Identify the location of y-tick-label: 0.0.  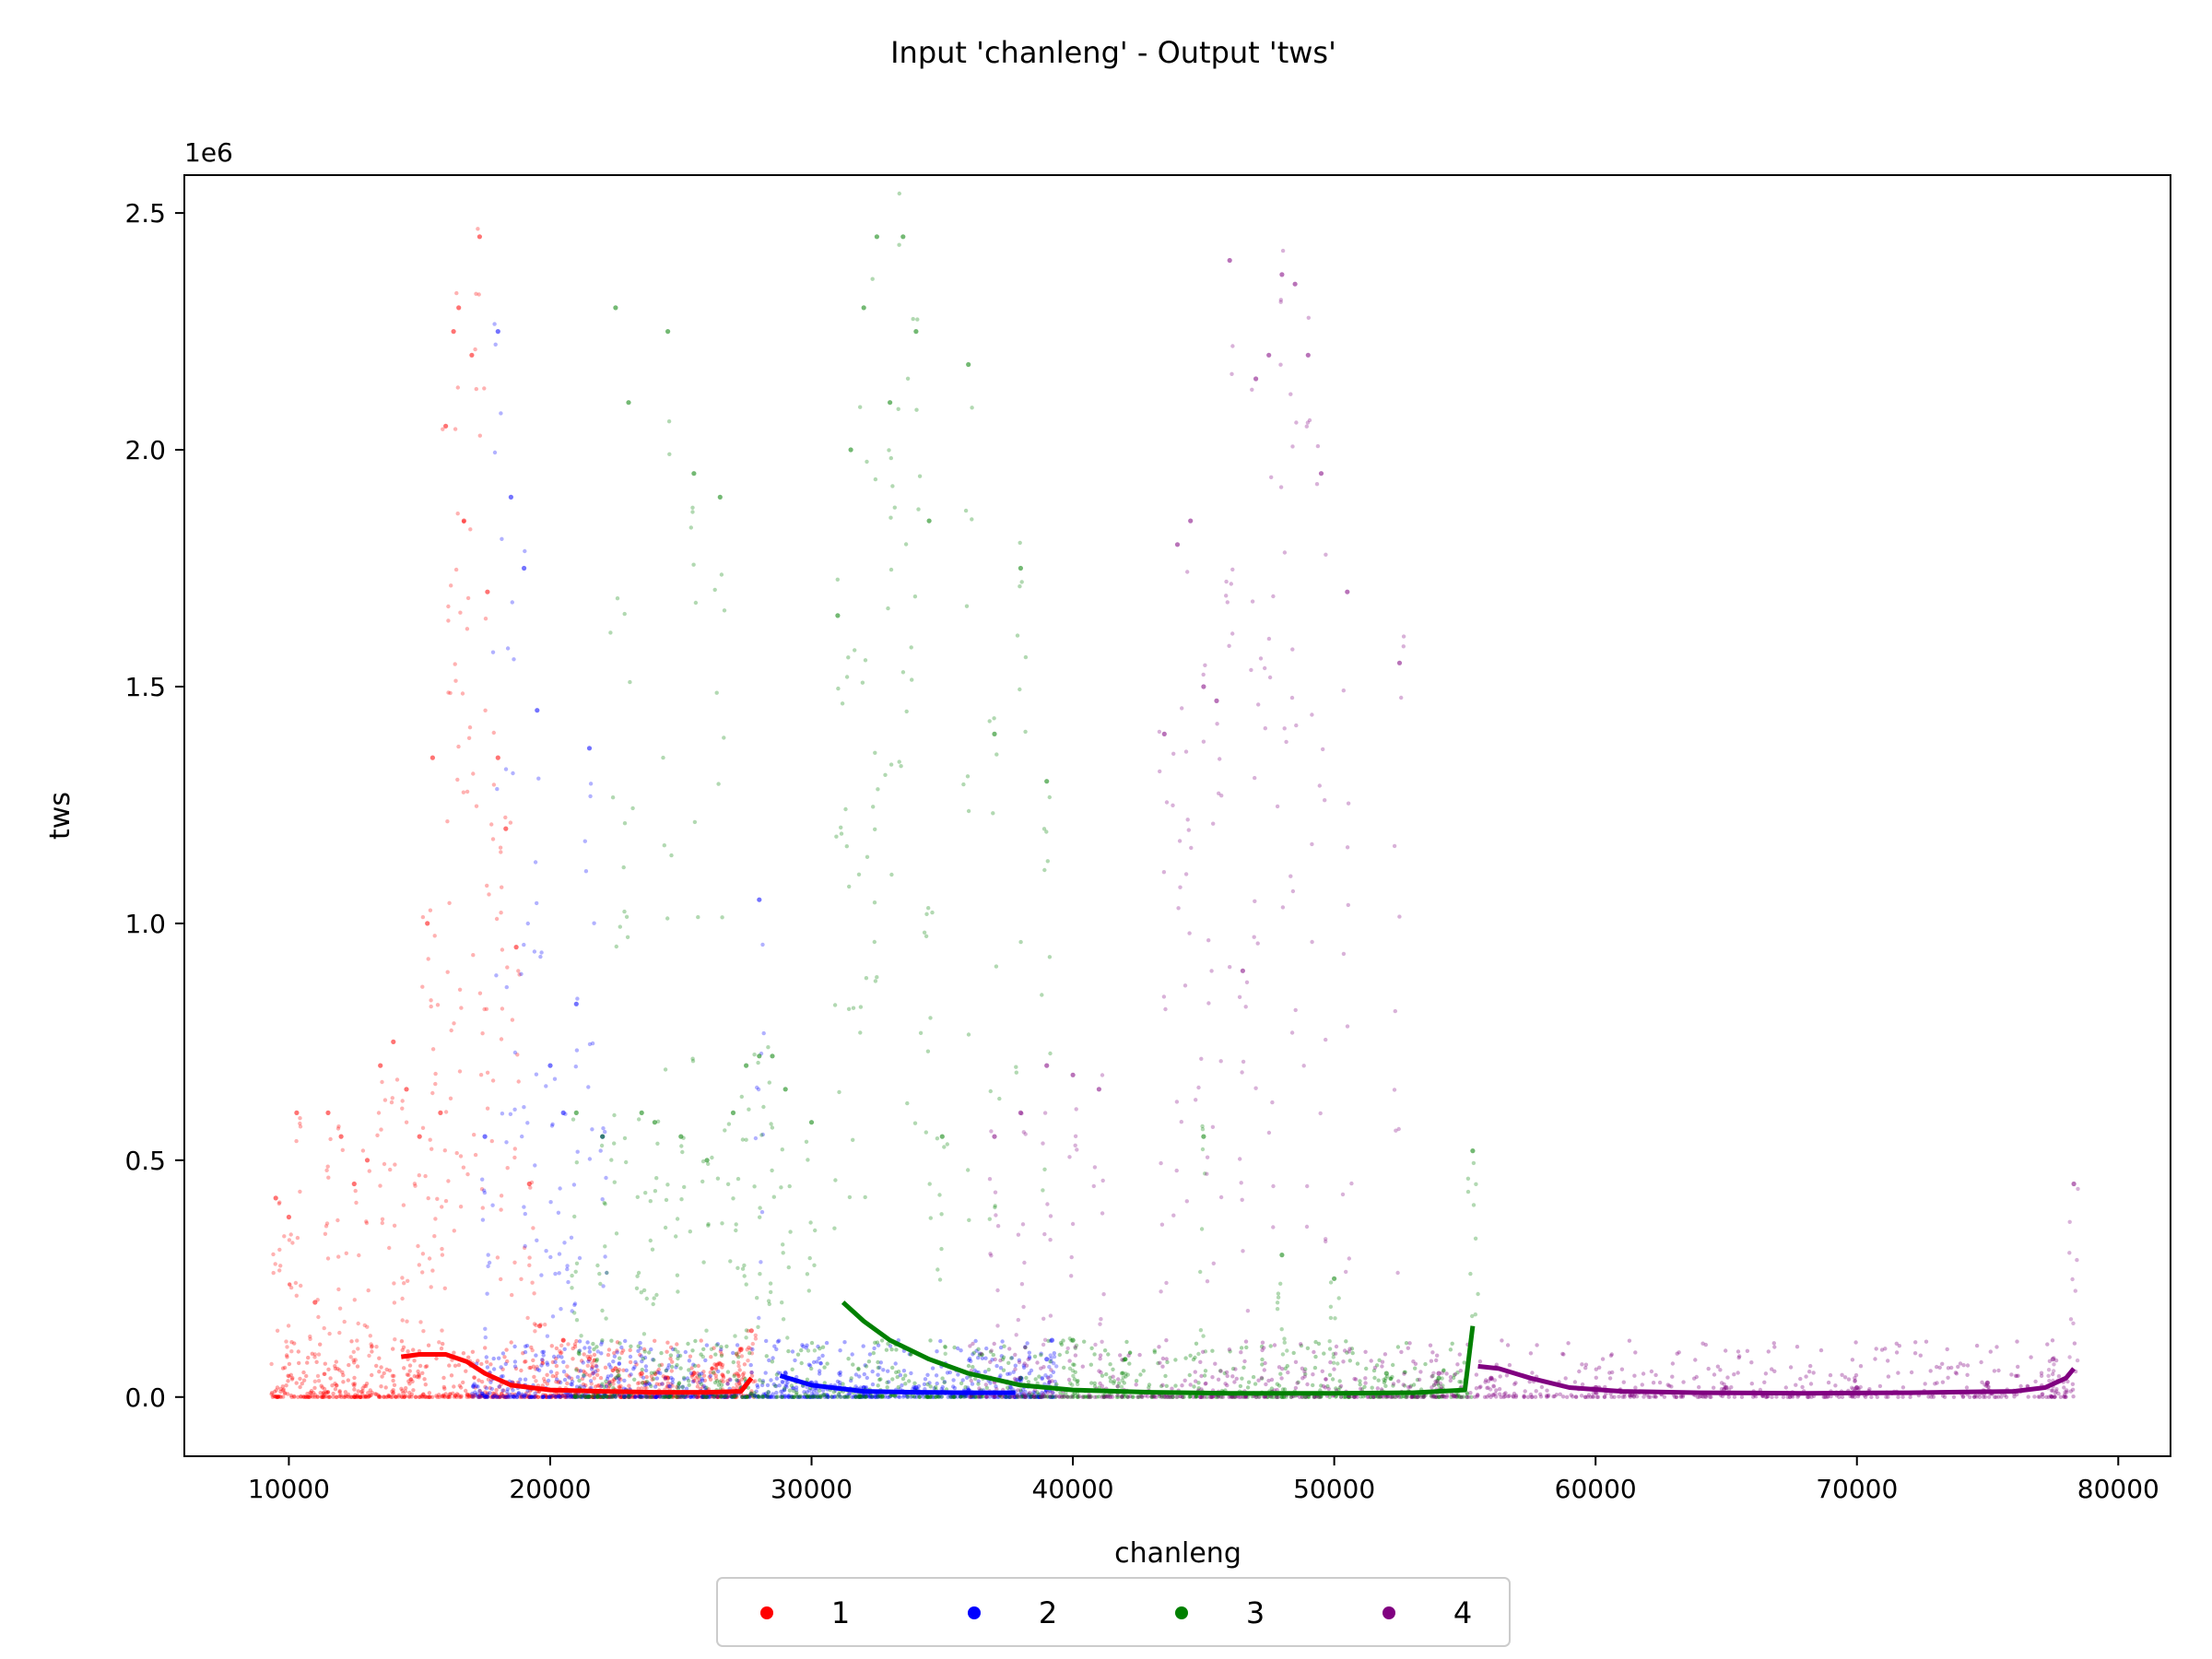
(145, 1397).